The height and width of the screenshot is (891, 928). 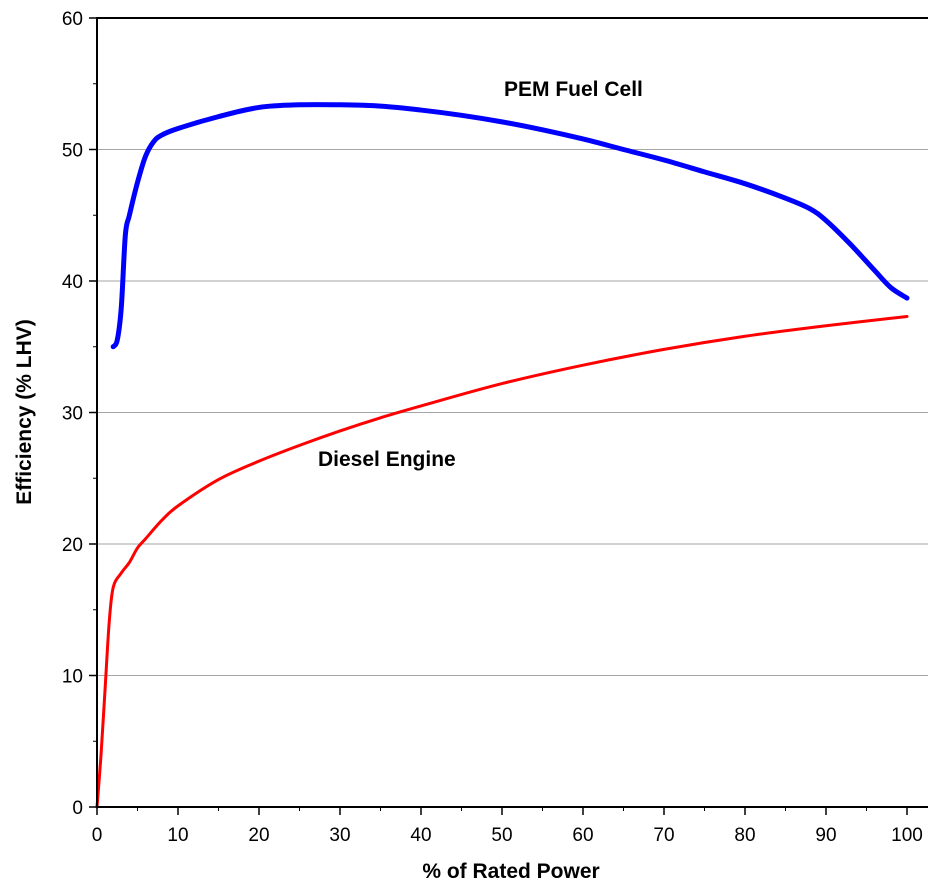 What do you see at coordinates (77, 808) in the screenshot?
I see `y-tick-label-0: 0` at bounding box center [77, 808].